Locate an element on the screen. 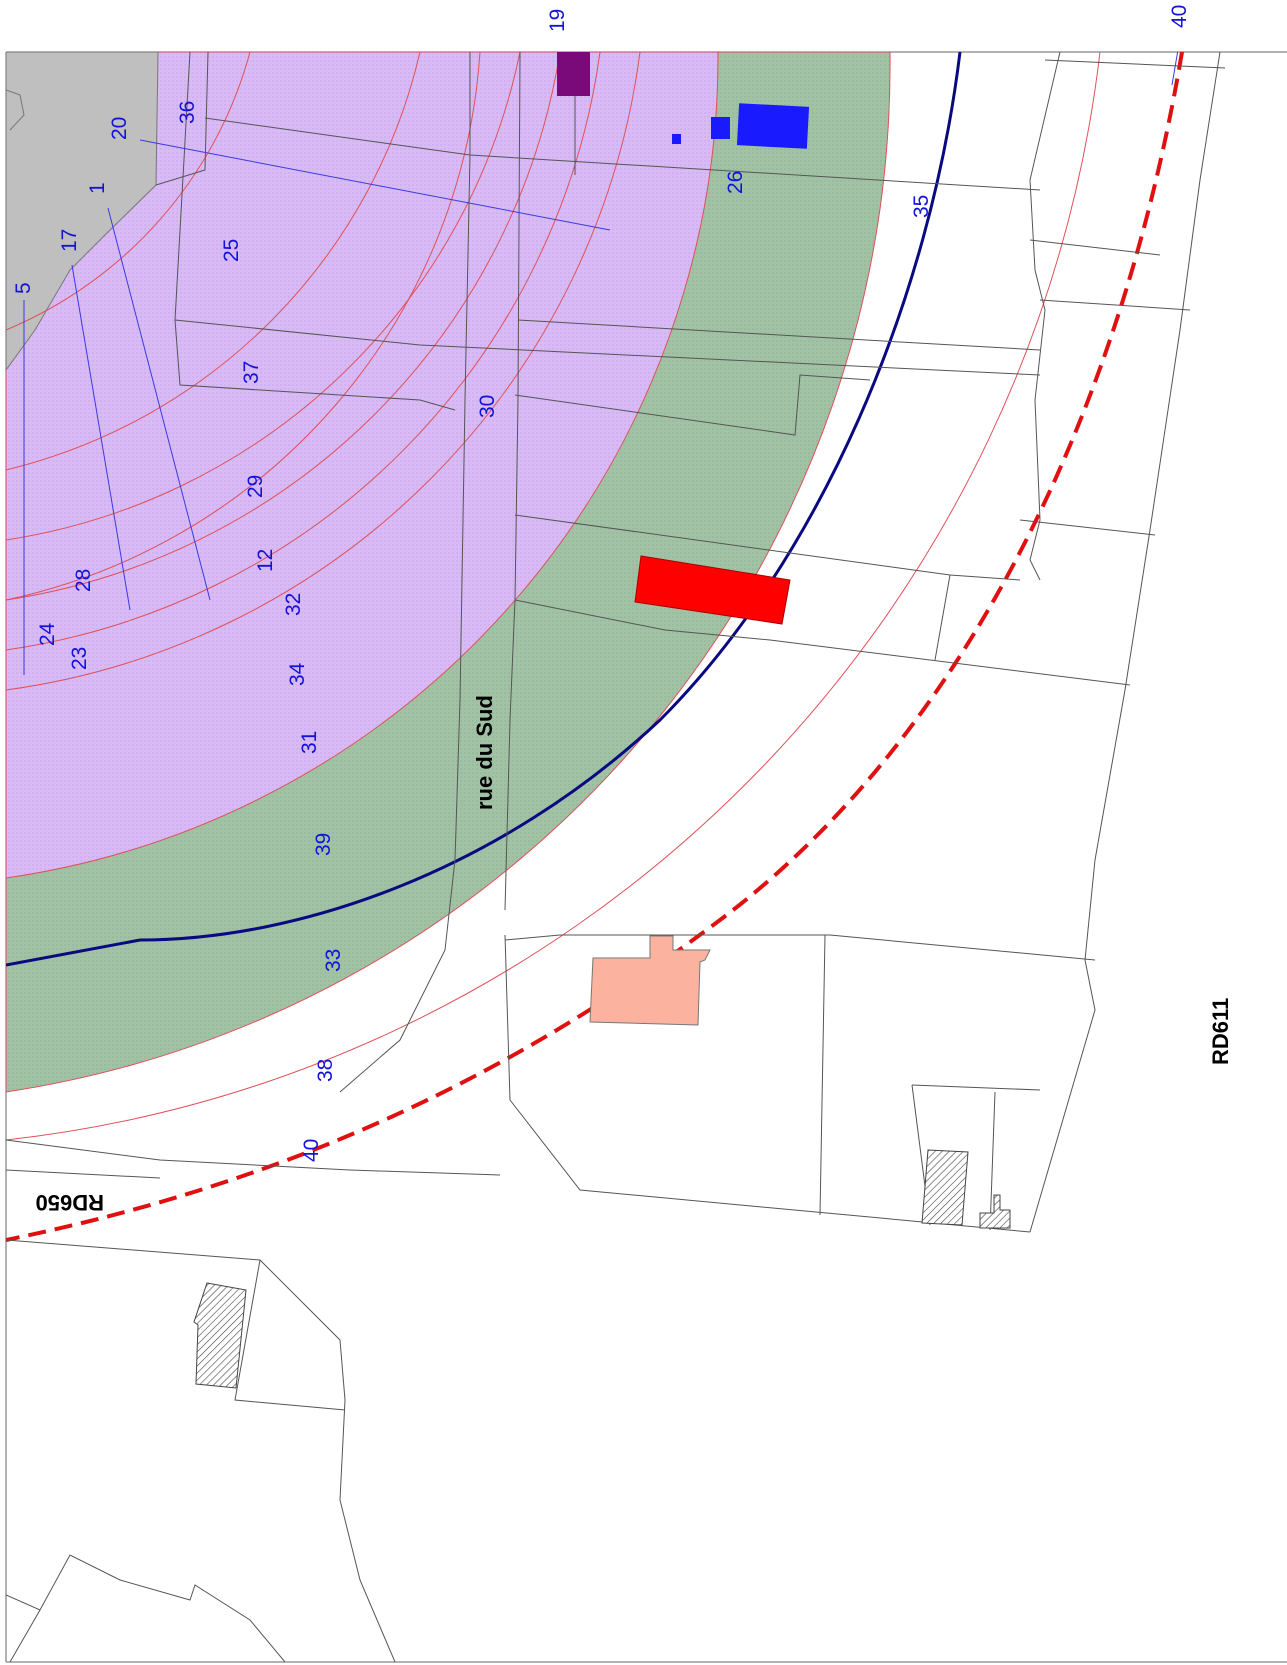 This screenshot has height=1665, width=1287. zone-label: 19 is located at coordinates (557, 20).